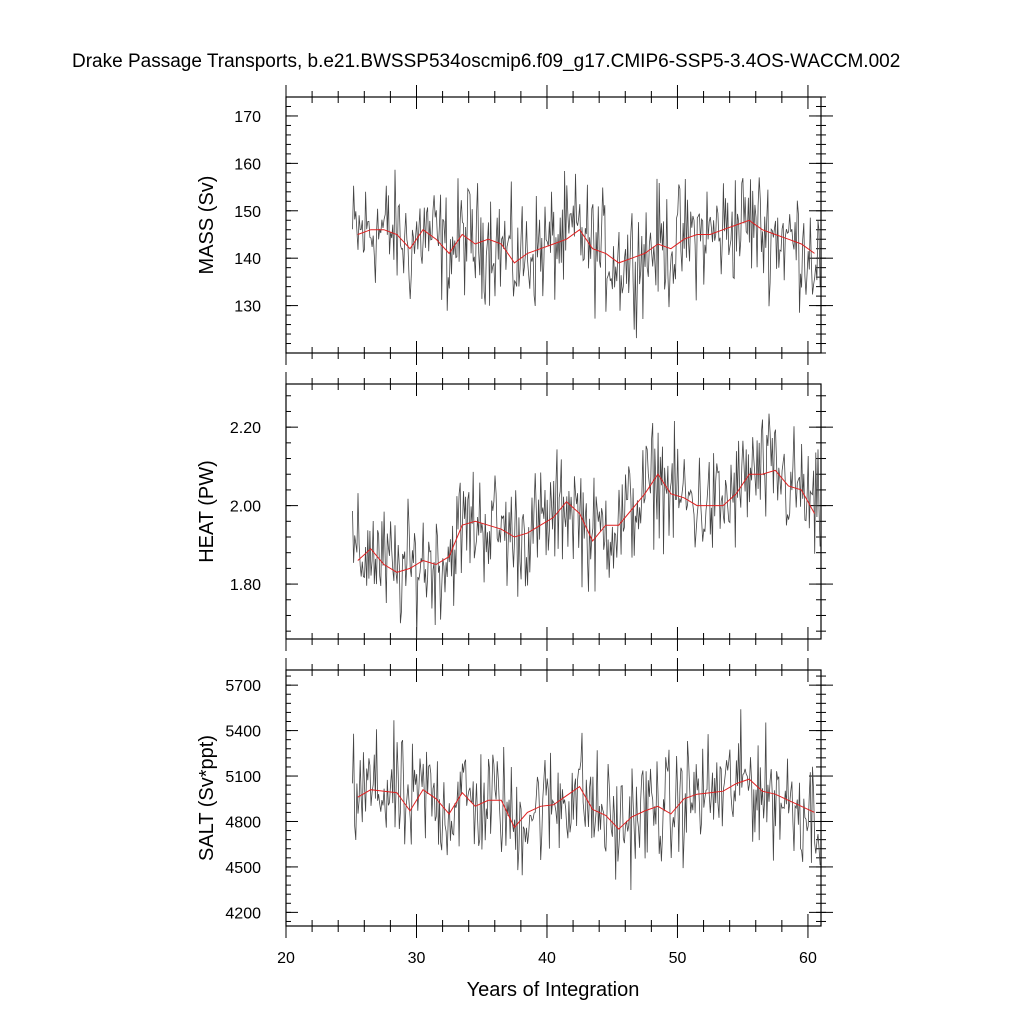 The image size is (1024, 1024). I want to click on x-tick-label: 60, so click(808, 958).